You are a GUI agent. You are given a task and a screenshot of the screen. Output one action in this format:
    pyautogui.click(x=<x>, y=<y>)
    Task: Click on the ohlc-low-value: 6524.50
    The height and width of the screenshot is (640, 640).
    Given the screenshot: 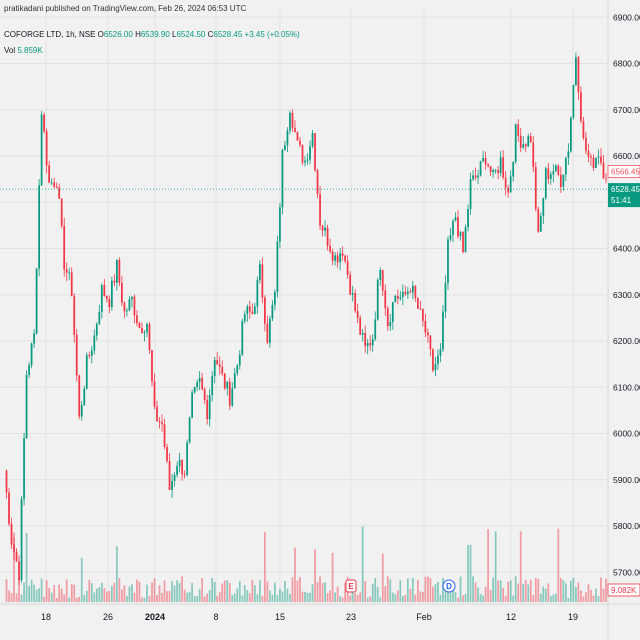 What is the action you would take?
    pyautogui.click(x=191, y=34)
    